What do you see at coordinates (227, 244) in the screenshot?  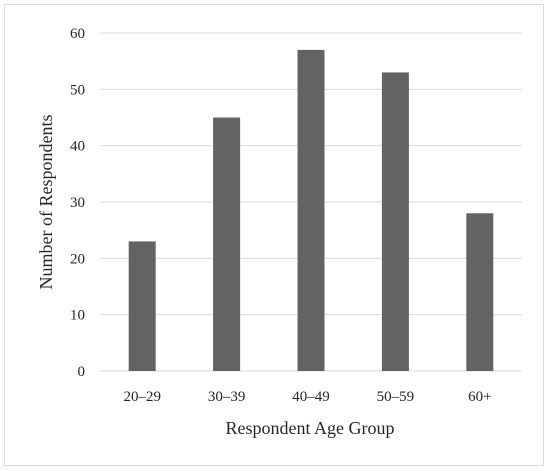 I see `bar-30–39` at bounding box center [227, 244].